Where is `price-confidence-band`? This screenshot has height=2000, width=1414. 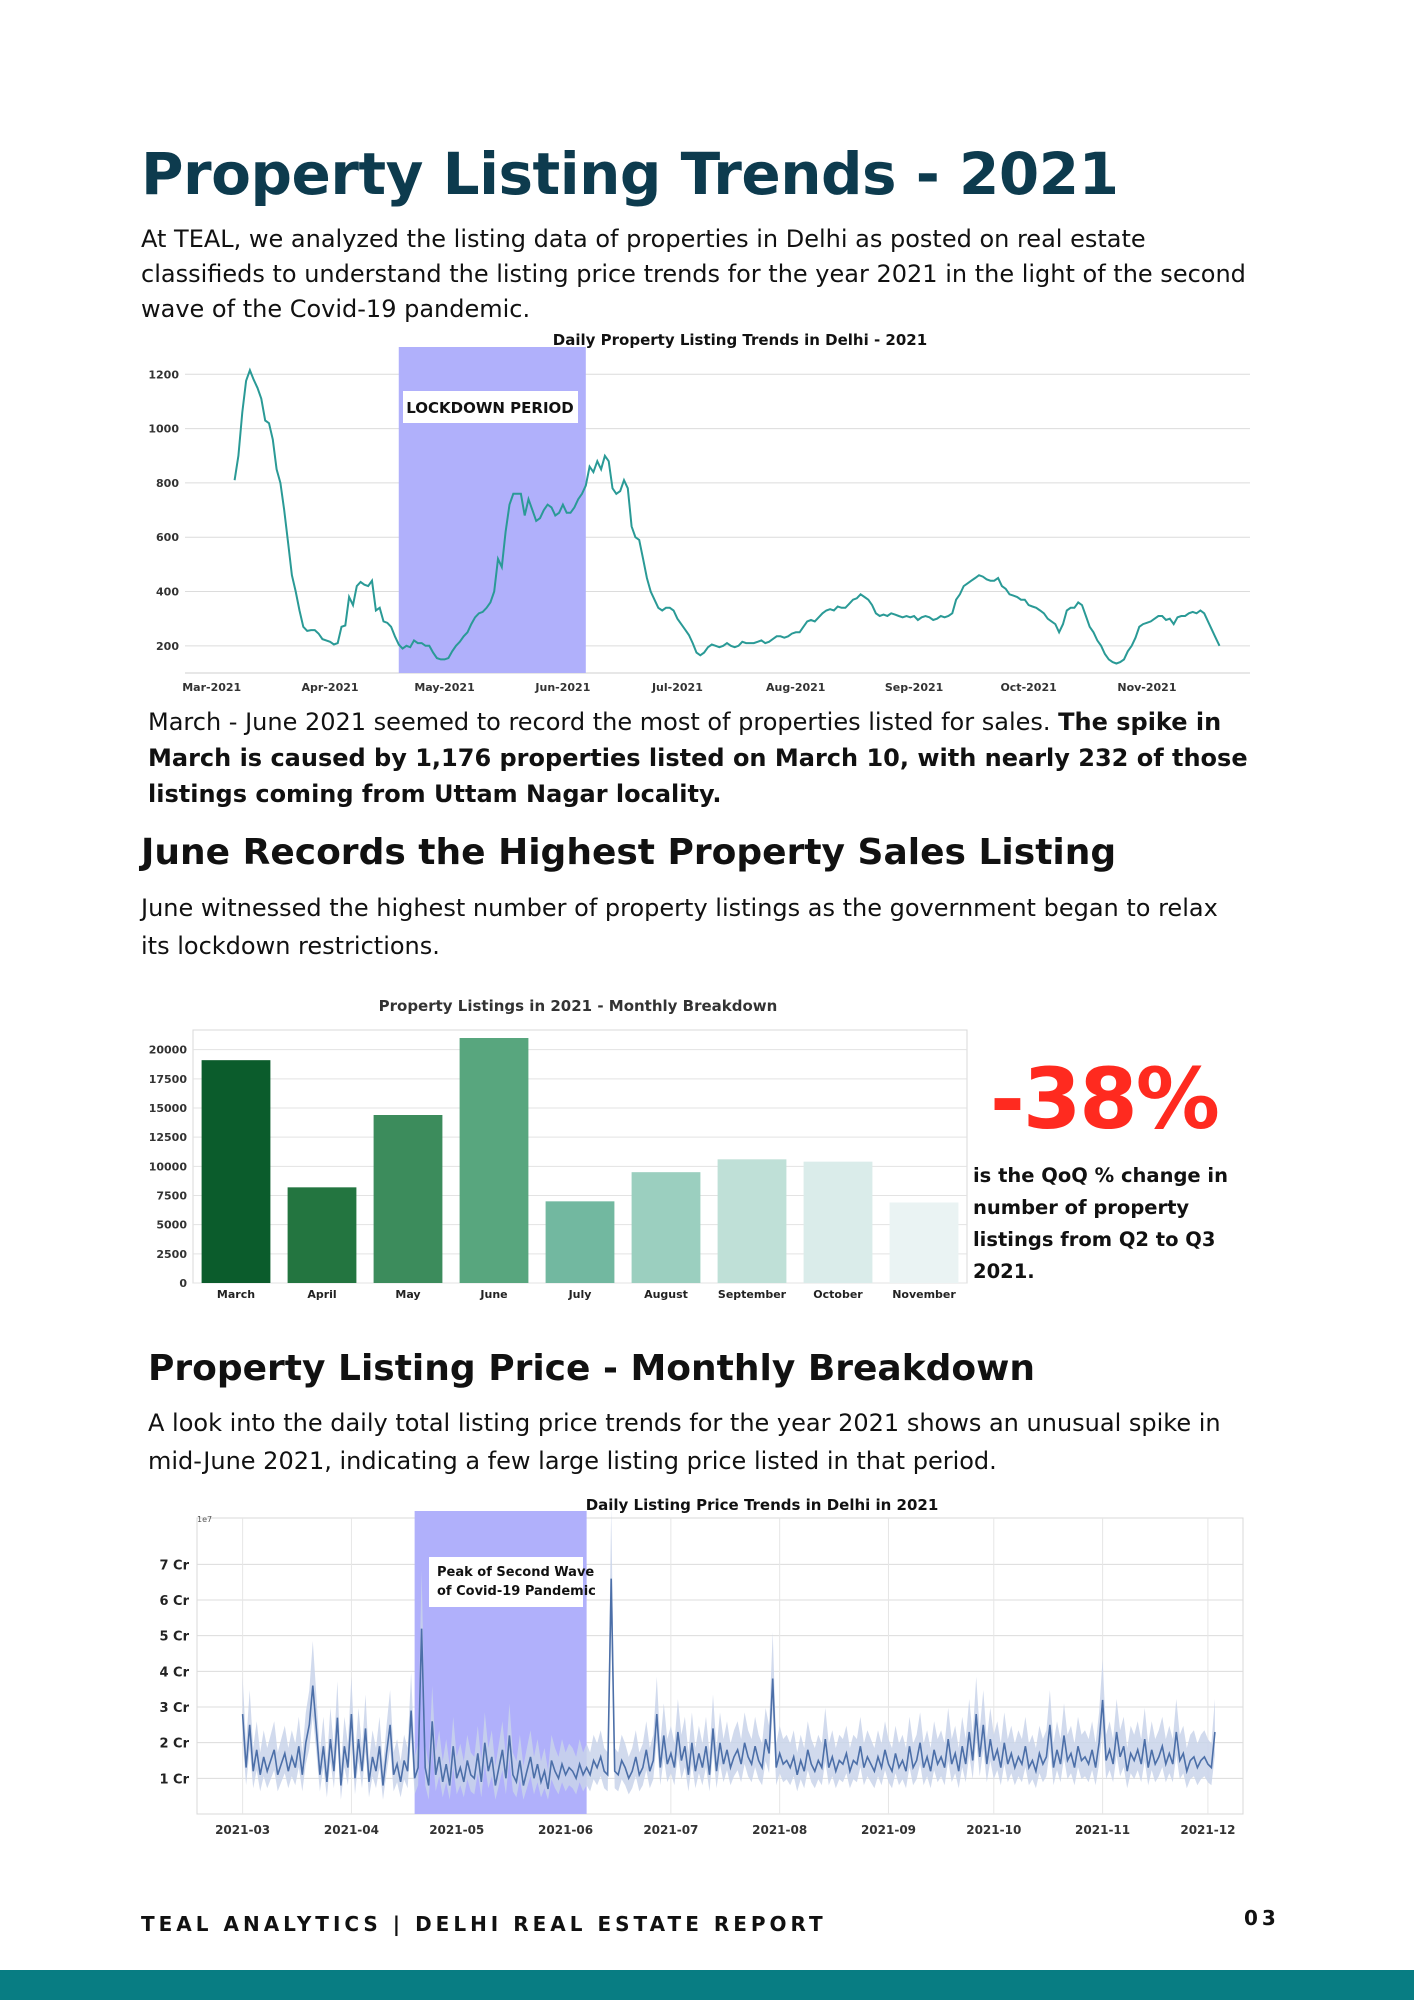 price-confidence-band is located at coordinates (728, 1653).